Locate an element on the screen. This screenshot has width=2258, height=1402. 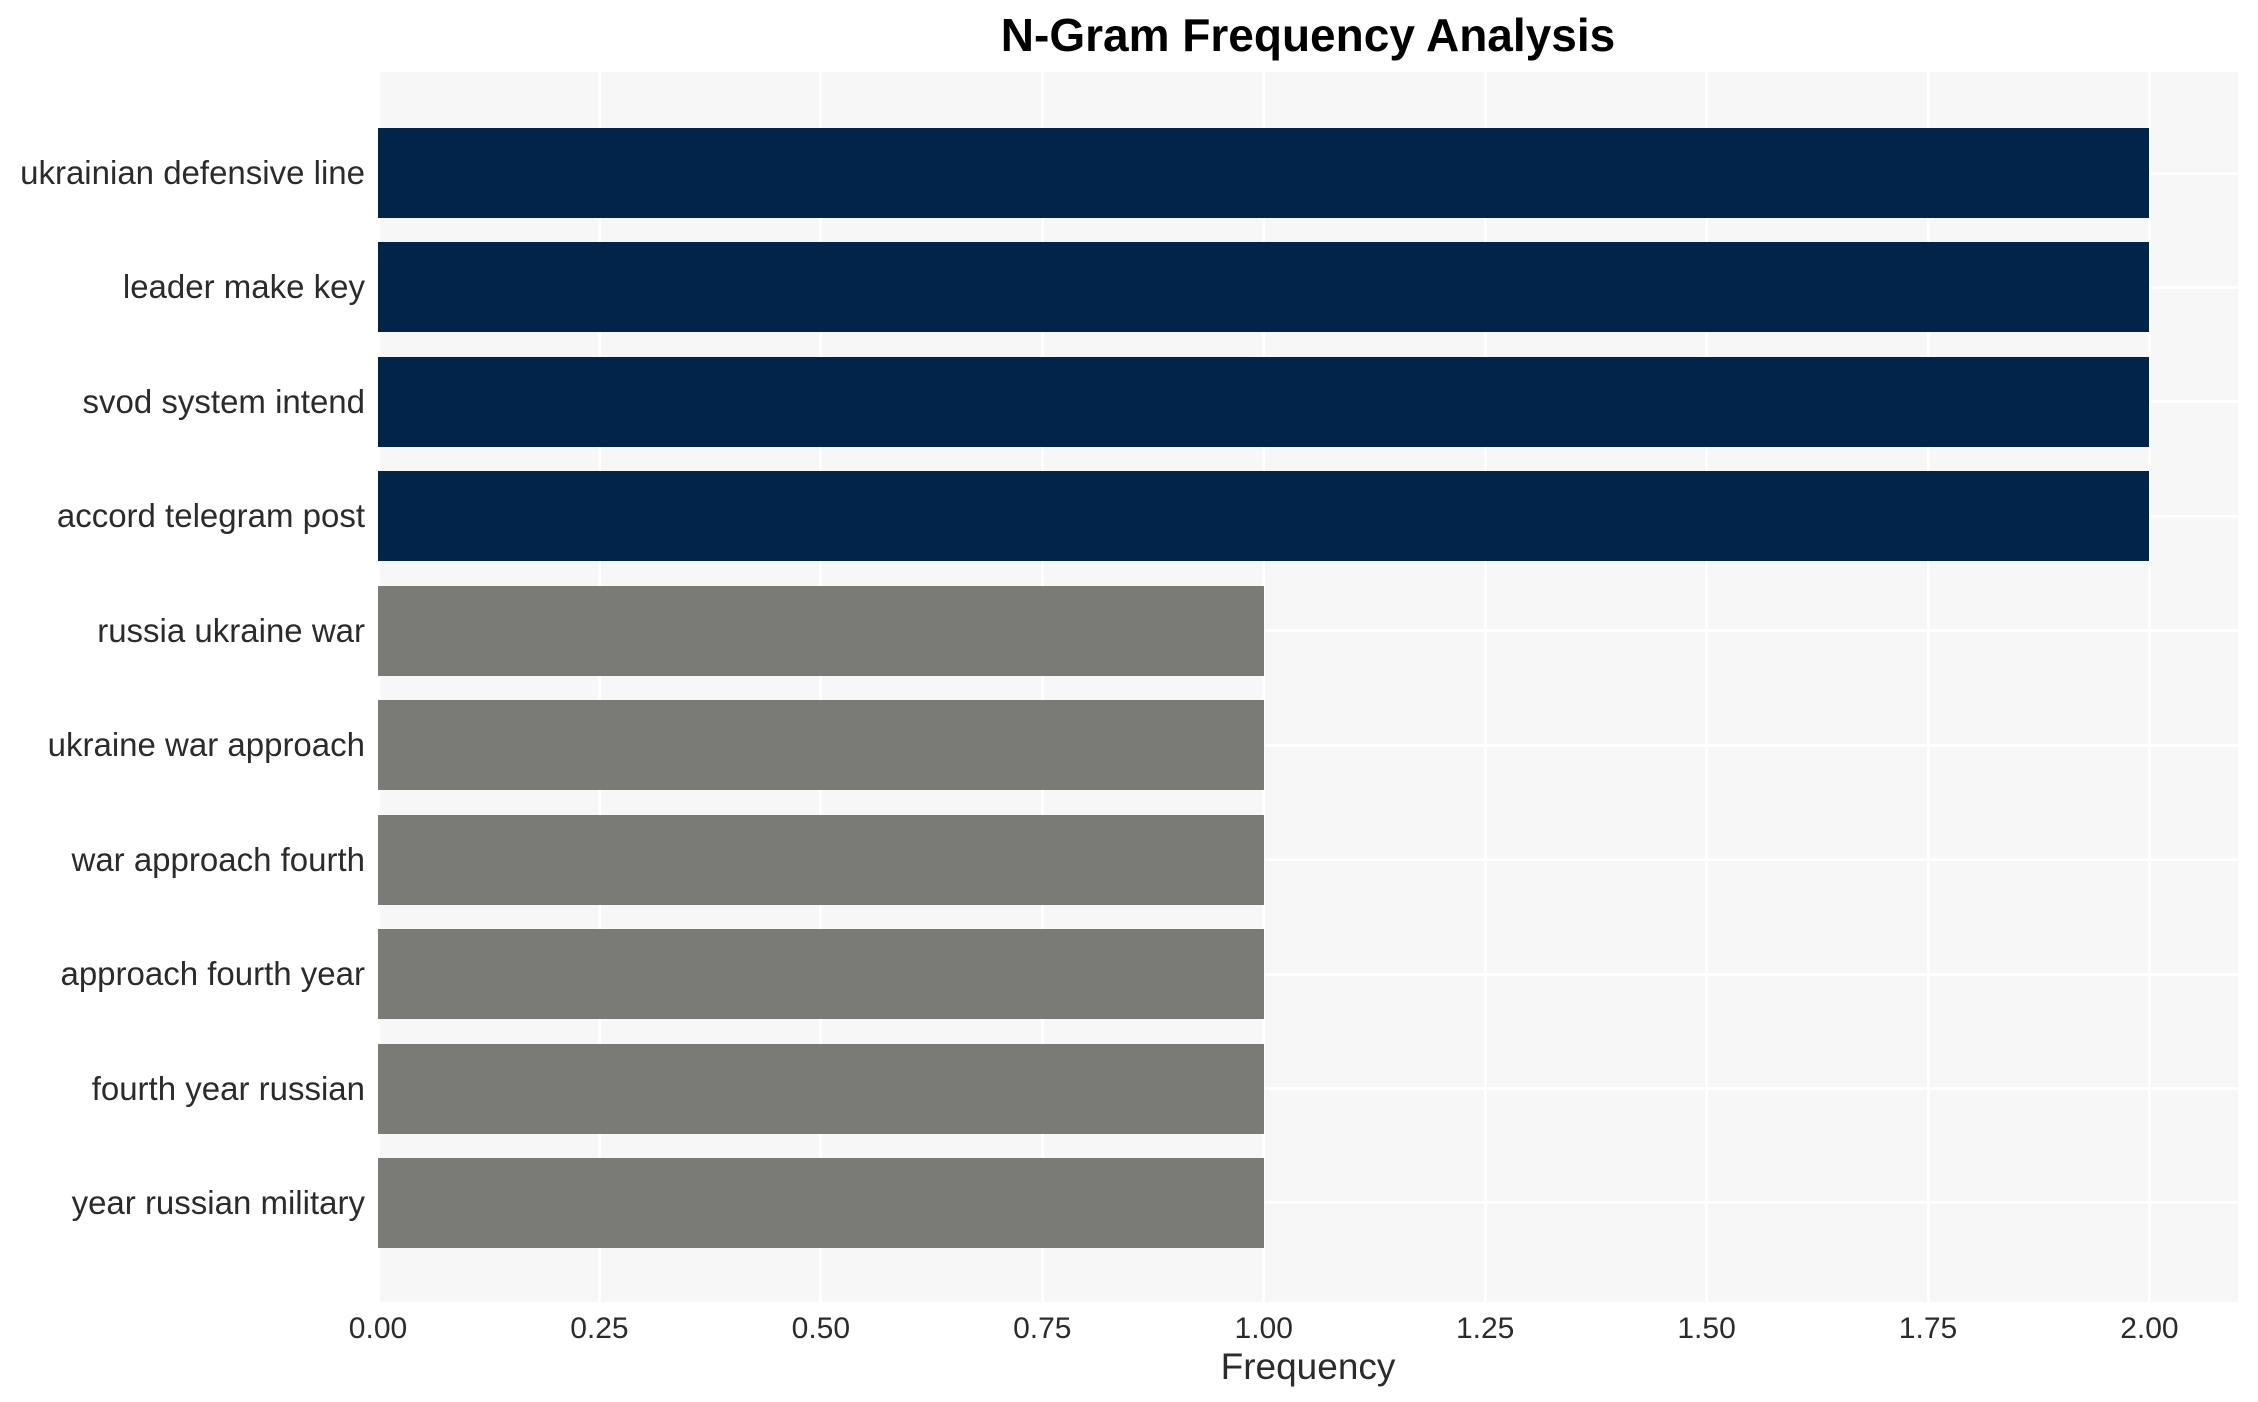
y-label-approach-fourth-year: approach fourth year is located at coordinates (212, 974).